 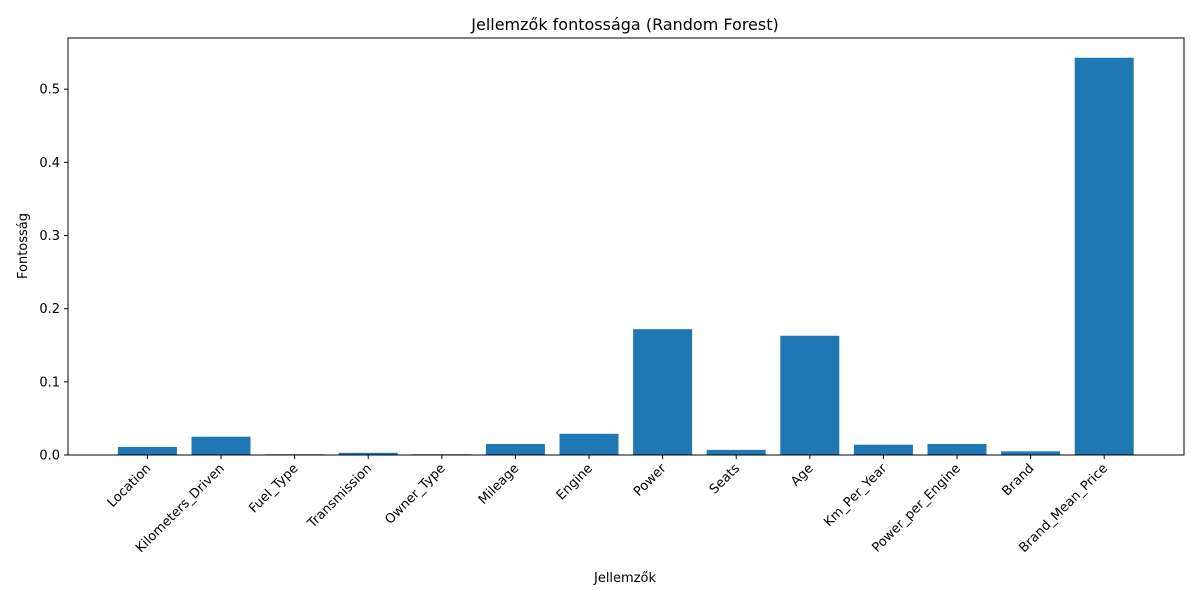 I want to click on y-axis-label: Fontosság, so click(x=23, y=246).